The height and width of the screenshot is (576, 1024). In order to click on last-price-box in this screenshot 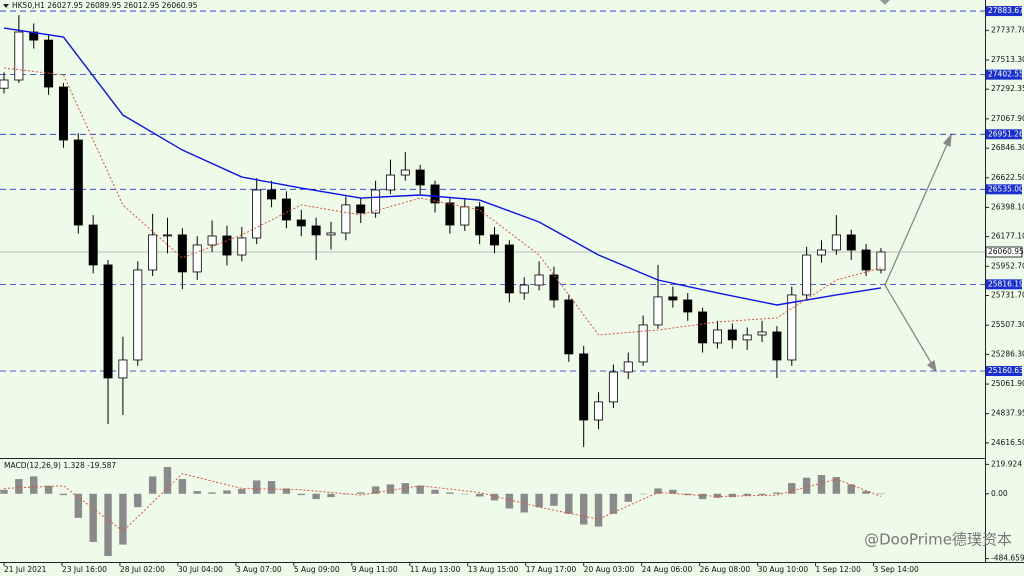, I will do `click(1004, 252)`.